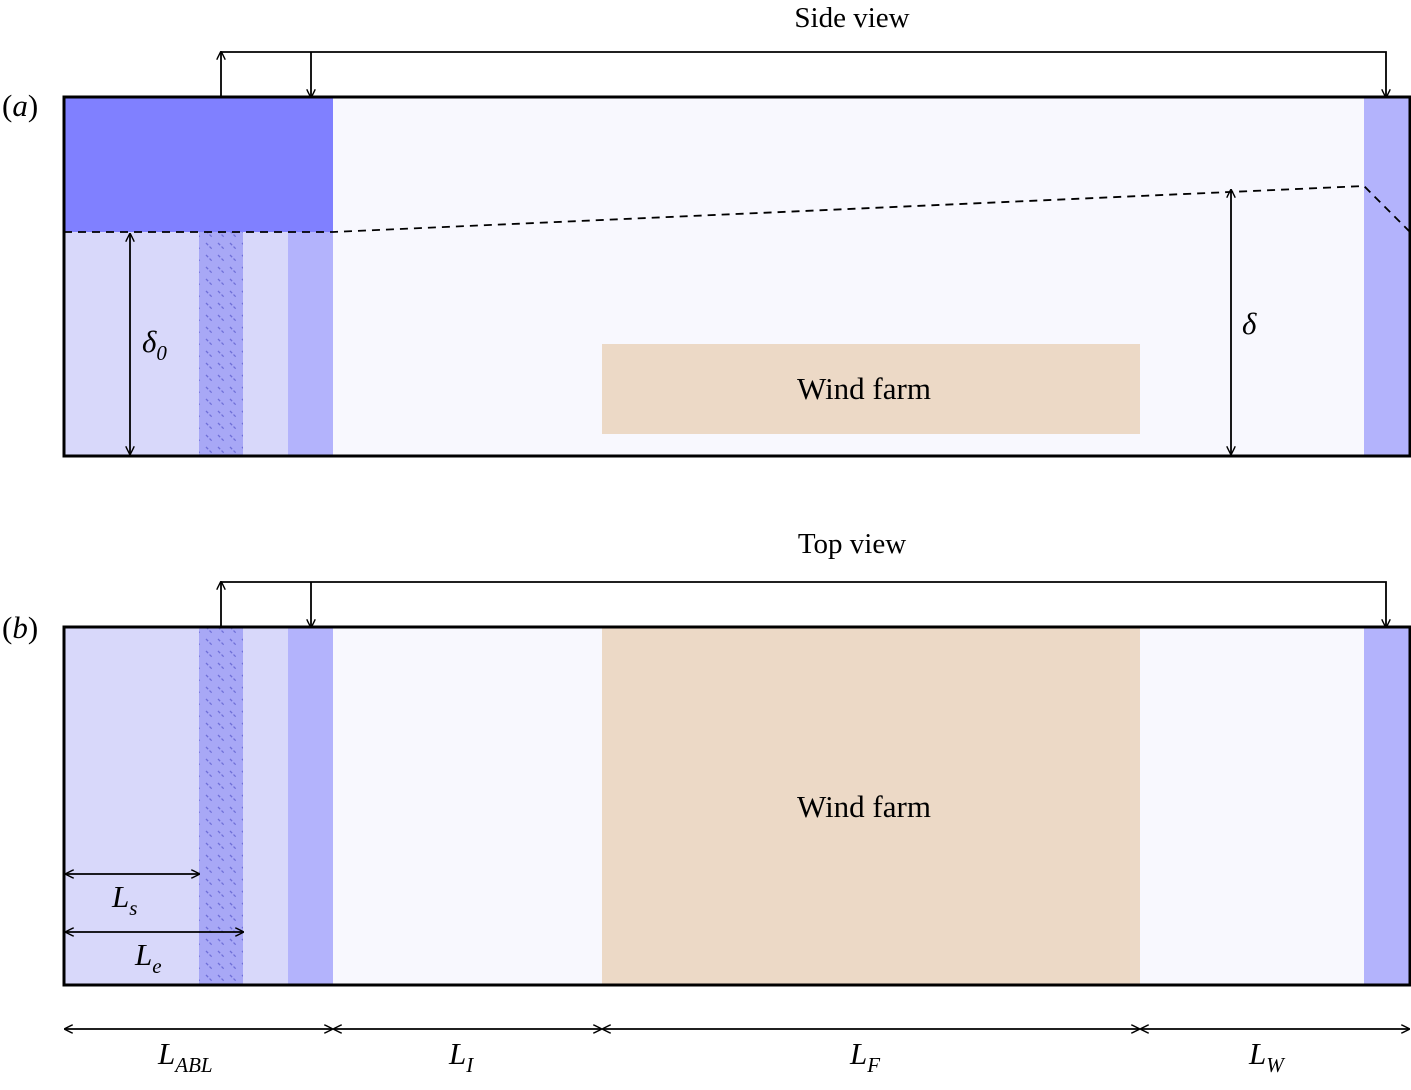 This screenshot has width=1411, height=1090. I want to click on side-boundary-layer-height, so click(737, 209).